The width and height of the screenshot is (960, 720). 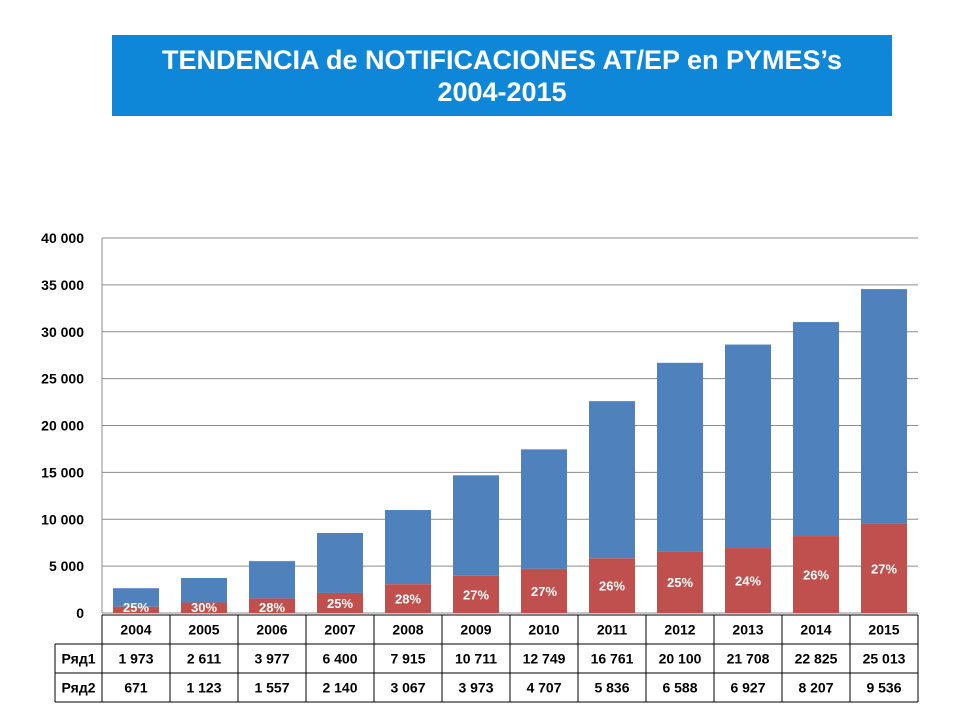 What do you see at coordinates (612, 630) in the screenshot?
I see `x-tick-label: 2011` at bounding box center [612, 630].